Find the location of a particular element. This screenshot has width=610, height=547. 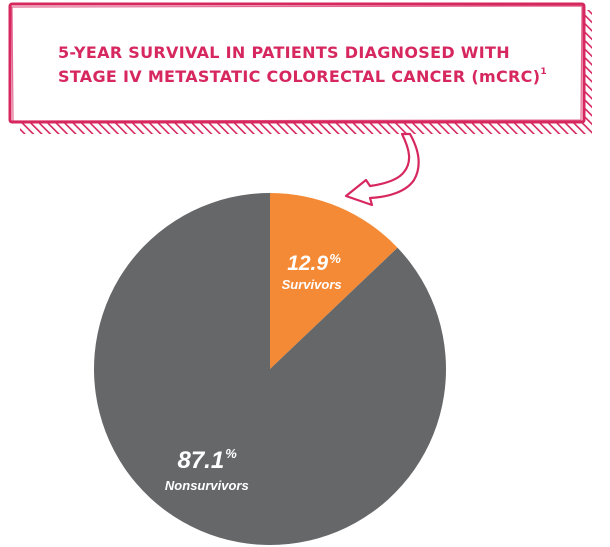

connector-arrow-outer is located at coordinates (382, 169).